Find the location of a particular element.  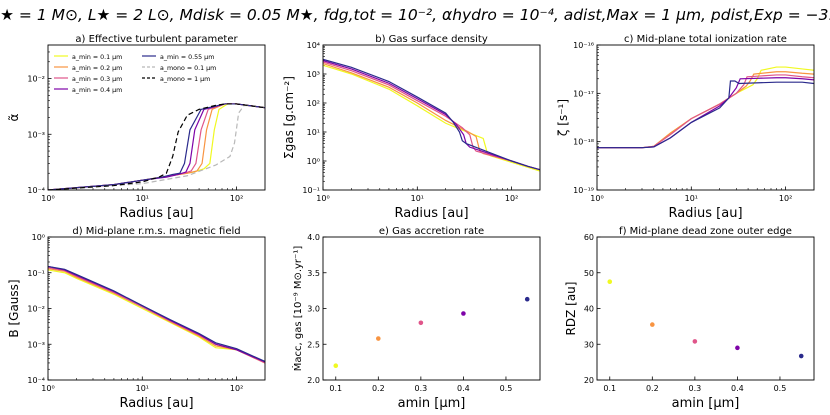

y-tick-label: 10⁻¹⁷ is located at coordinates (583, 93).